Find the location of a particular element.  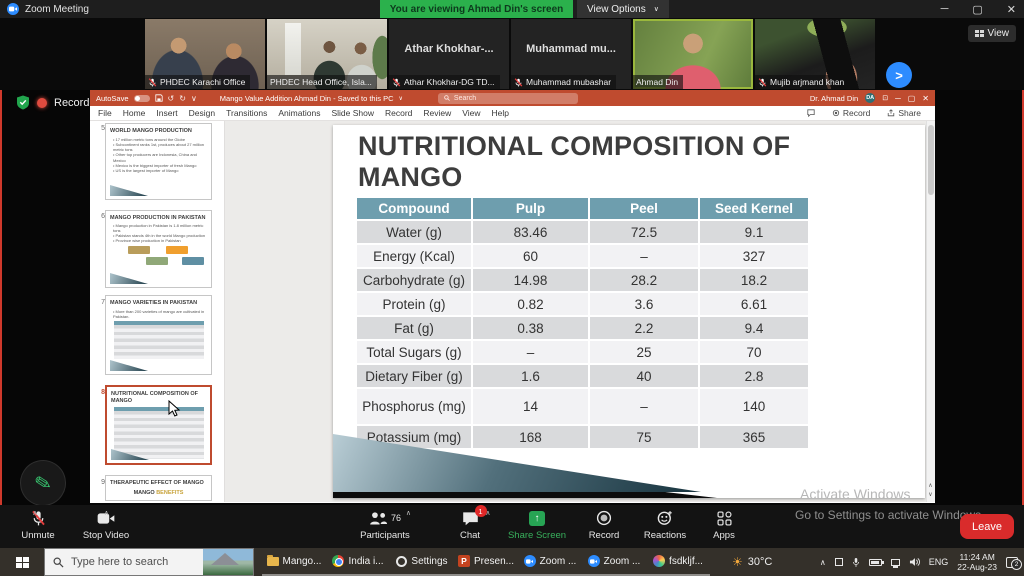

reactions-button: Reactions is located at coordinates (665, 525).